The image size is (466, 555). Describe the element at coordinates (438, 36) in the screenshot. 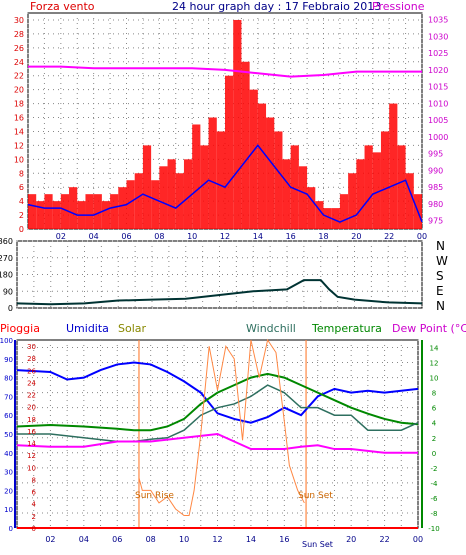

I see `tick-label: 1030` at that location.